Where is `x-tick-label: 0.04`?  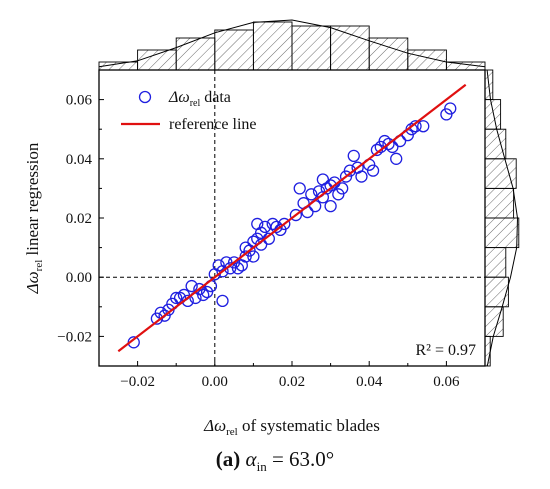
x-tick-label: 0.04 is located at coordinates (369, 382).